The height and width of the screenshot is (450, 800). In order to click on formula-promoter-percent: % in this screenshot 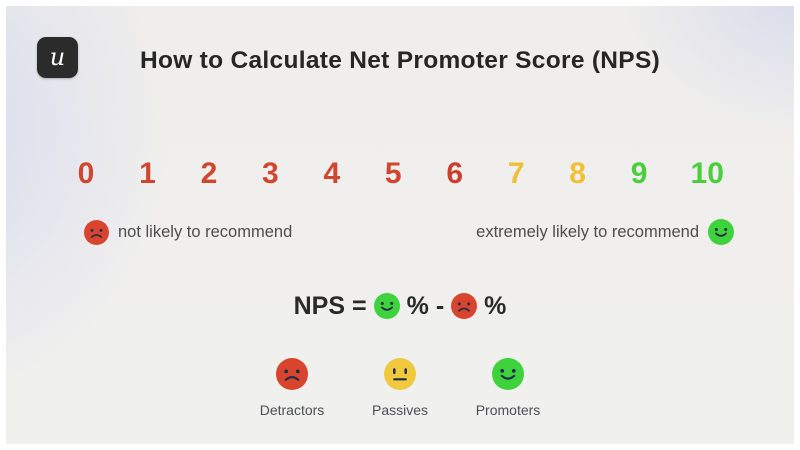, I will do `click(417, 305)`.